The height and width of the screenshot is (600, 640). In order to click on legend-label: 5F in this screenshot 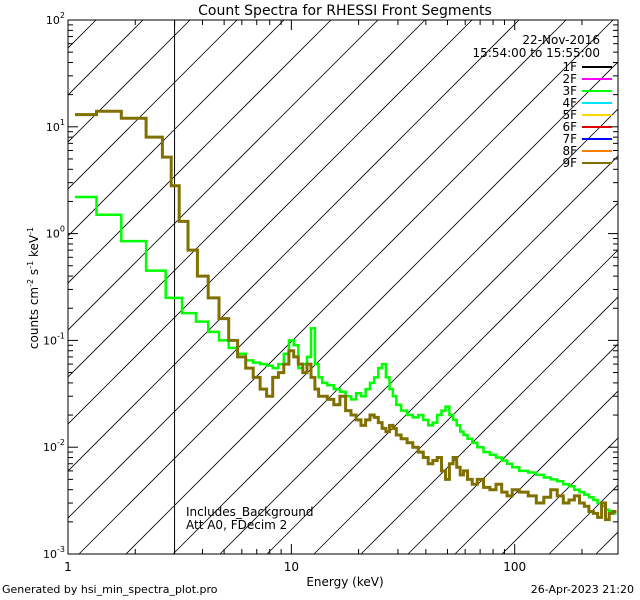, I will do `click(569, 115)`.